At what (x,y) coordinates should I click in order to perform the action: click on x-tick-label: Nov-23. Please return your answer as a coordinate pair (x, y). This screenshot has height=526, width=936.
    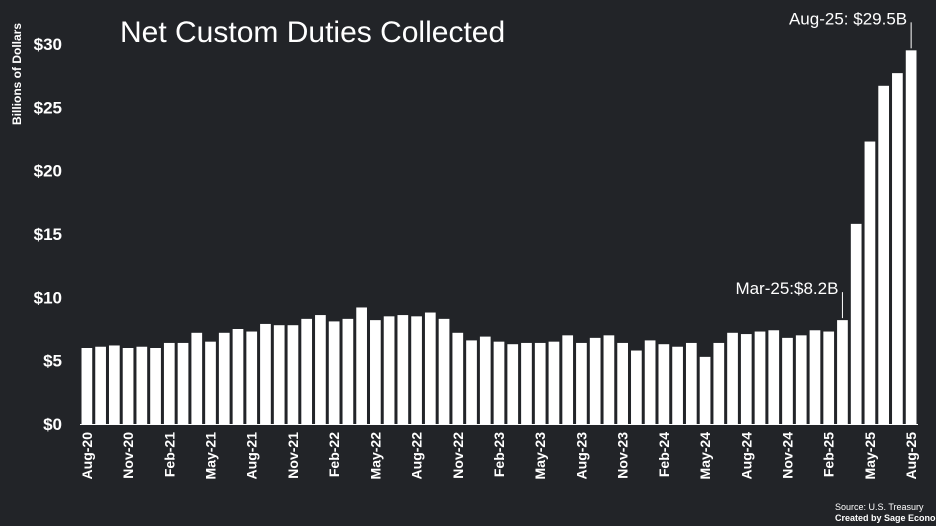
    Looking at the image, I should click on (623, 455).